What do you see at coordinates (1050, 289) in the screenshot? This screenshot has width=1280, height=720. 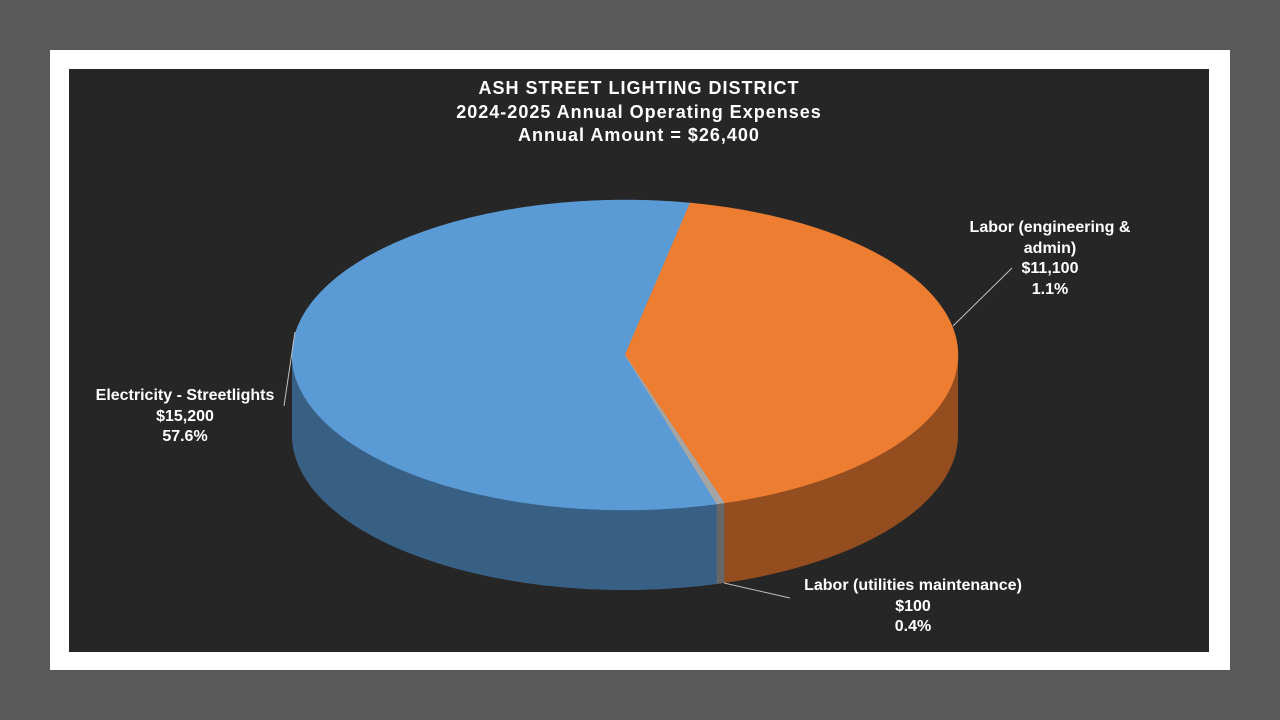 I see `label-percent: 1.1%` at bounding box center [1050, 289].